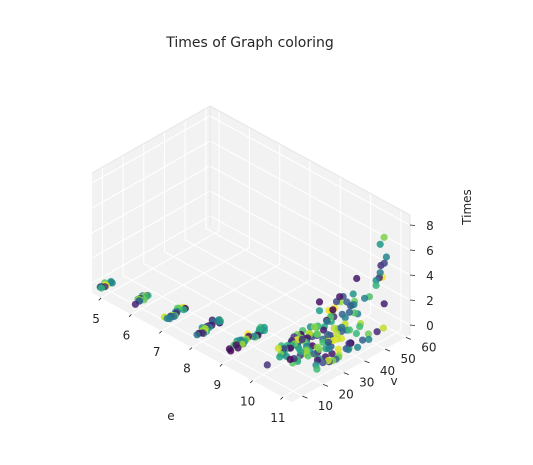 This screenshot has width=533, height=465. I want to click on x-tick-label: 5, so click(96, 319).